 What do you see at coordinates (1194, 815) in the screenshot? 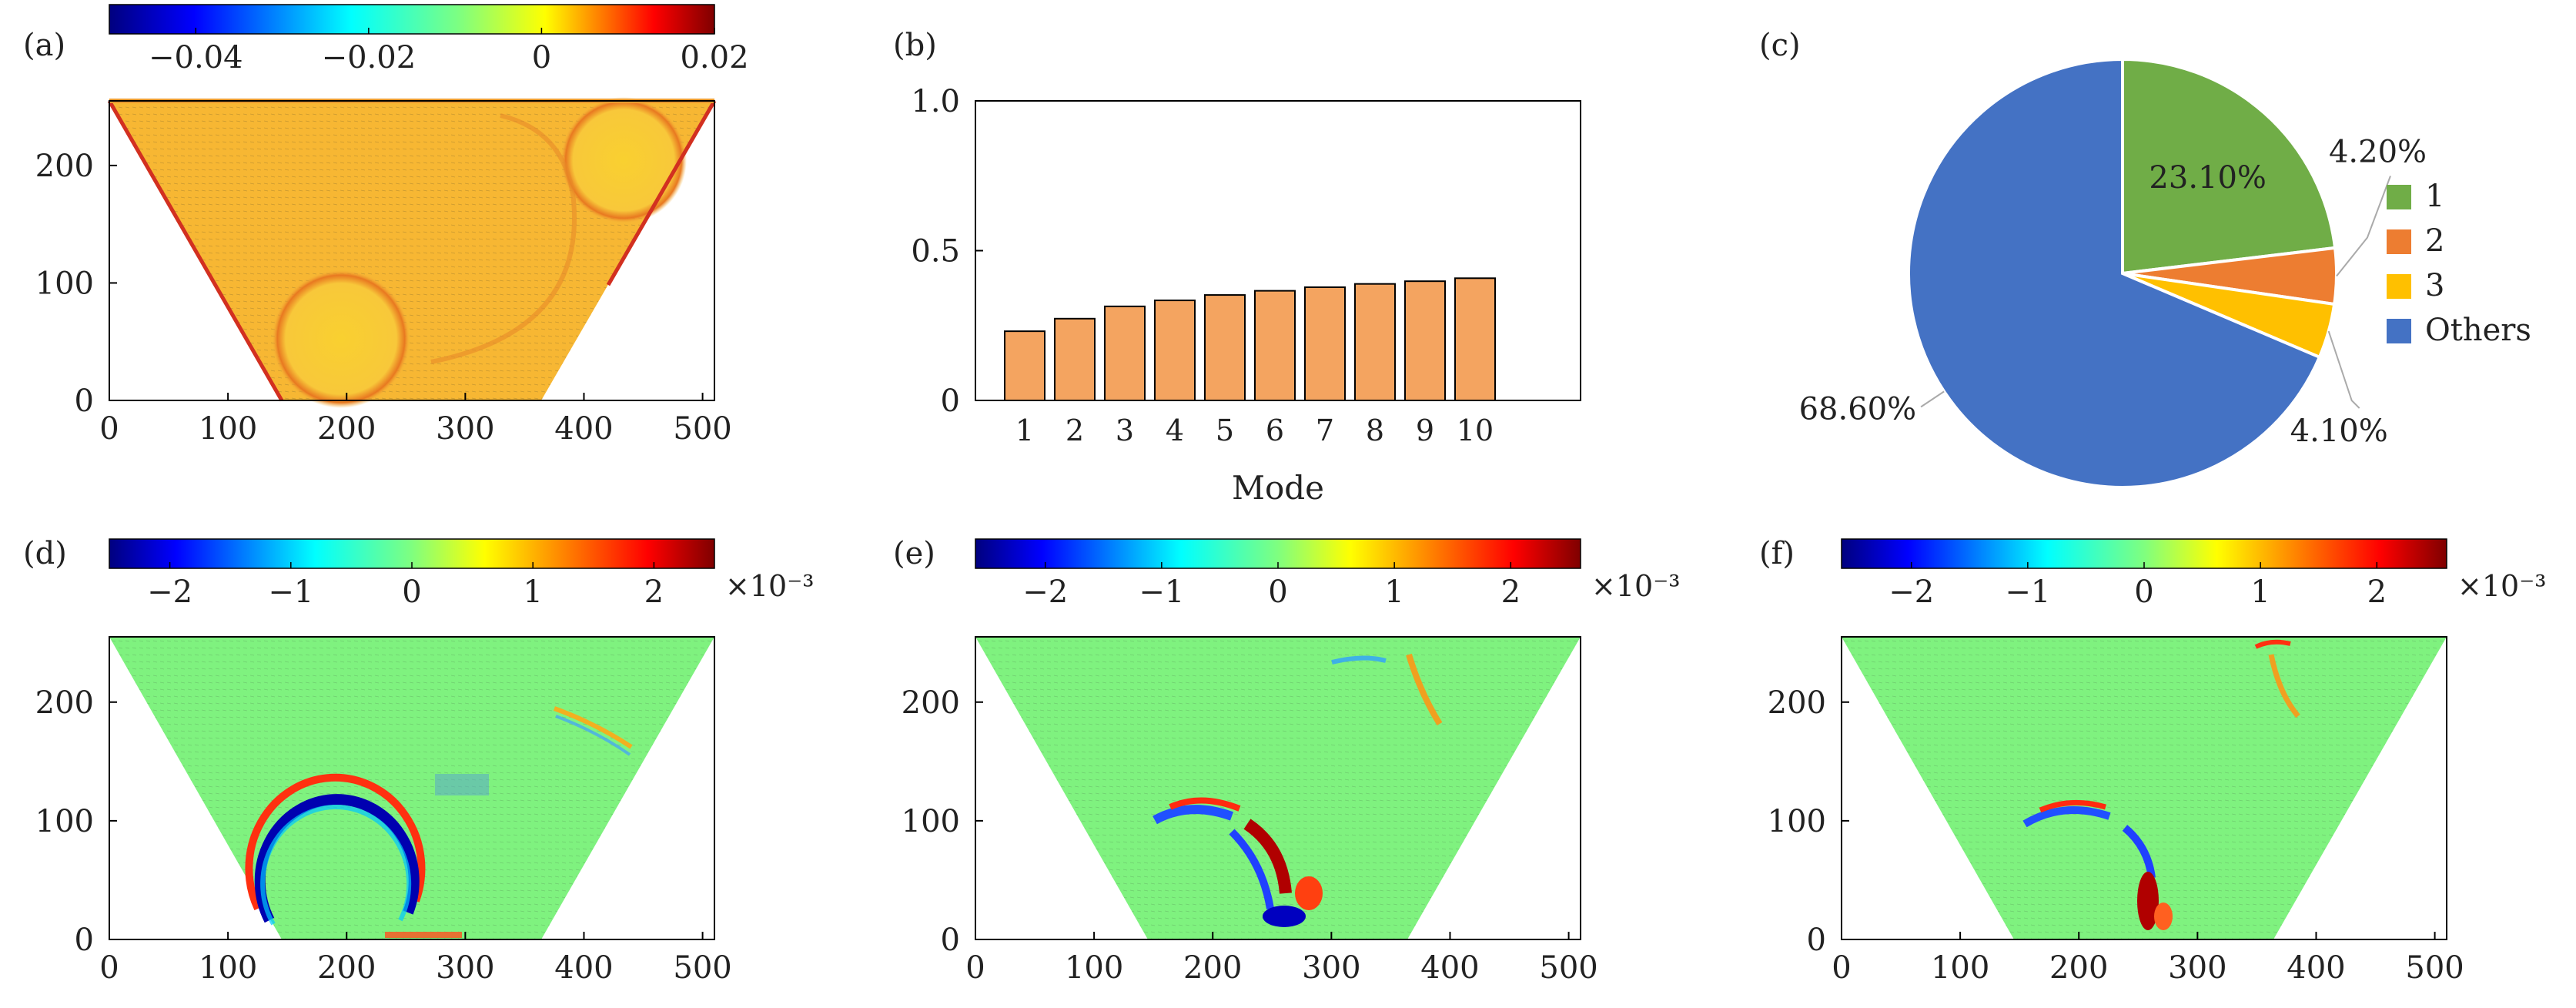
I see `streak-blue-e` at bounding box center [1194, 815].